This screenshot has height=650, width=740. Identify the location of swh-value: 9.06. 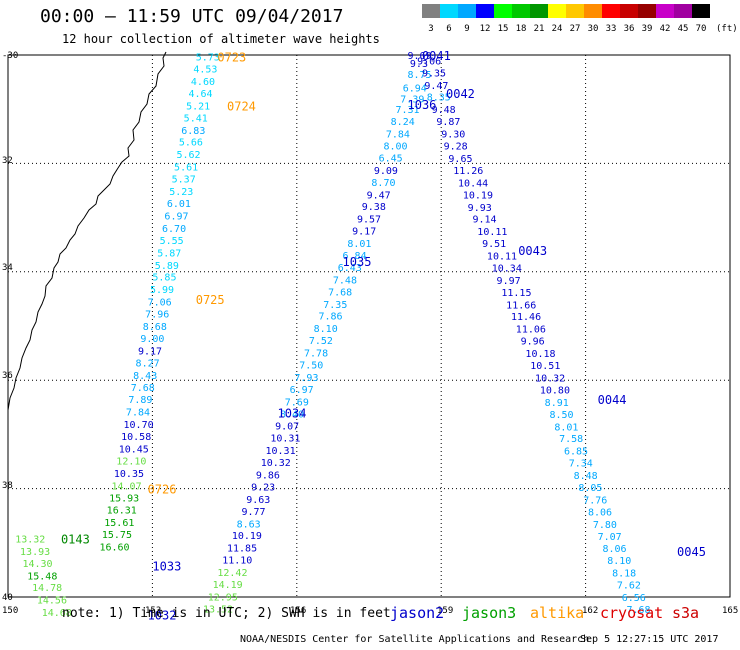
(429, 61).